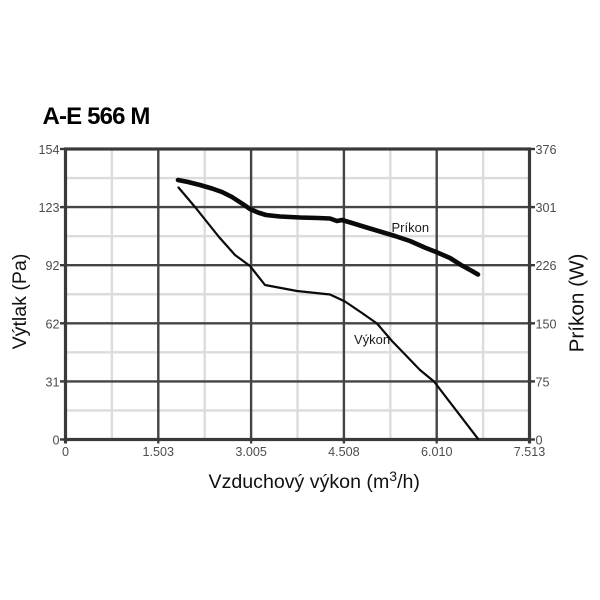 The image size is (600, 600). Describe the element at coordinates (546, 324) in the screenshot. I see `svg-text: 150` at that location.